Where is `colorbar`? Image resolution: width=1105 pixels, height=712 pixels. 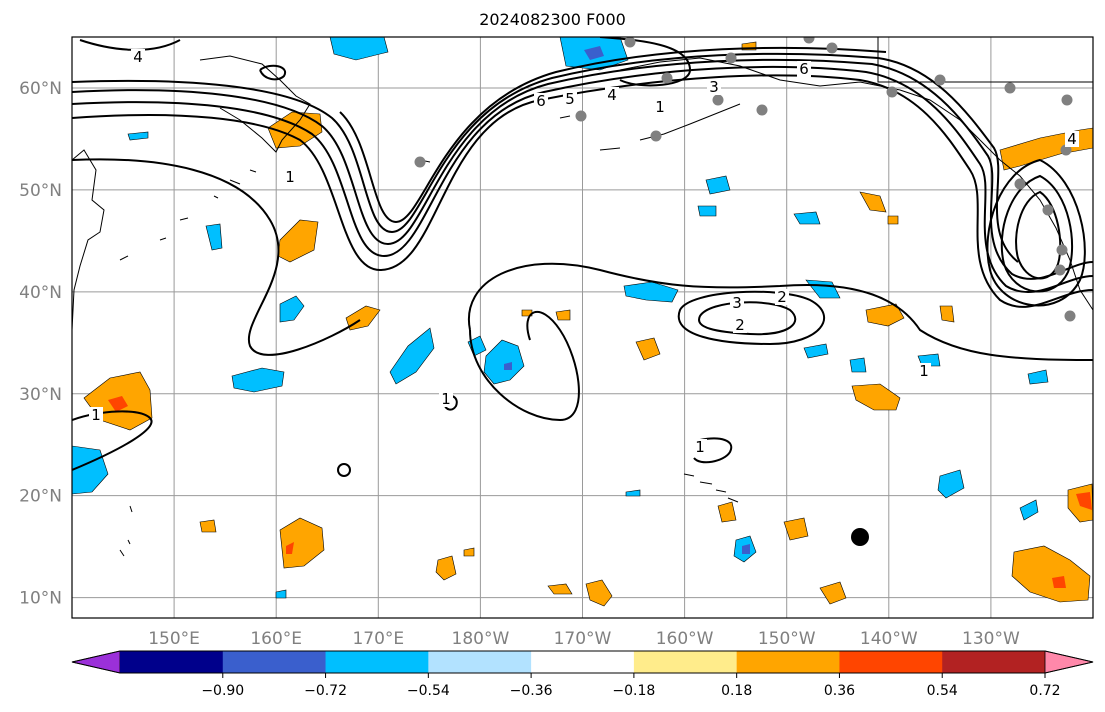
colorbar is located at coordinates (582, 662).